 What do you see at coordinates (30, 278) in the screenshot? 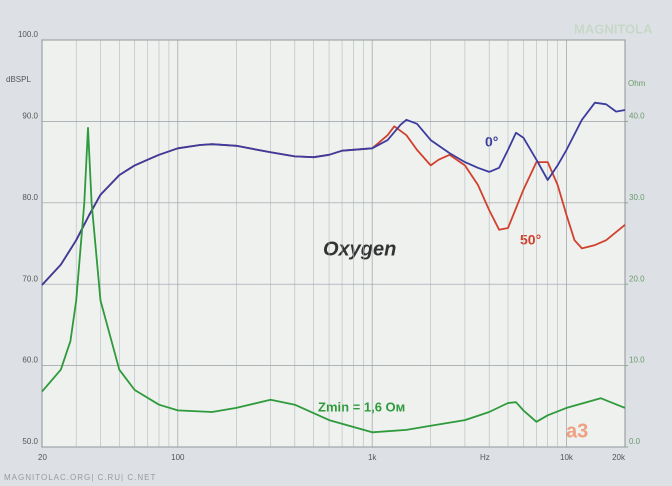
I see `y-tick-label: 70.0` at bounding box center [30, 278].